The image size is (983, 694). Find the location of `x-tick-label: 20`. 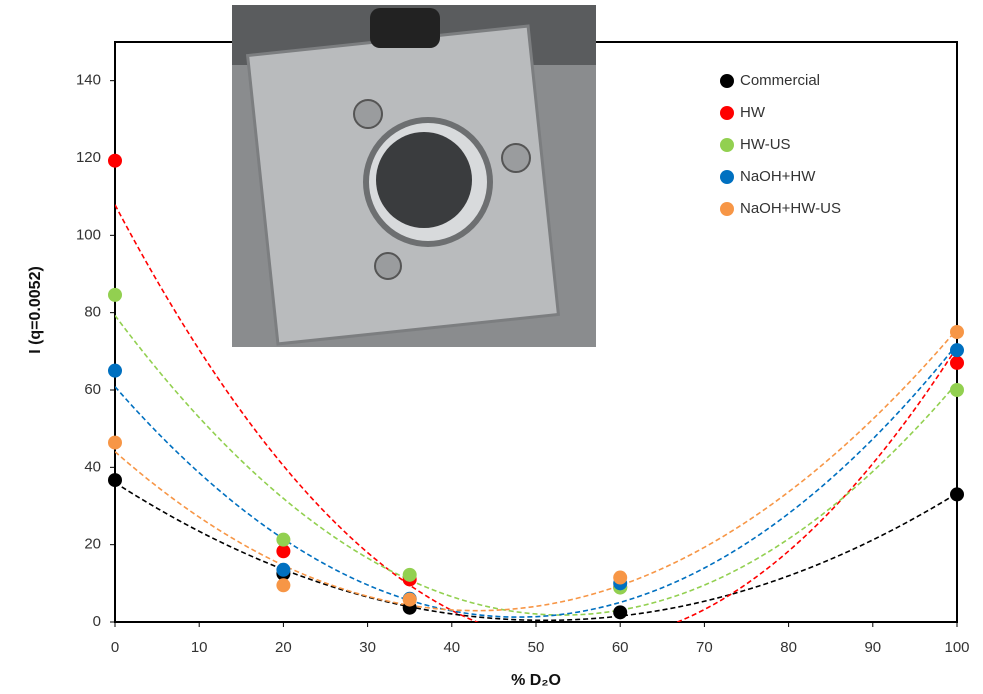

x-tick-label: 20 is located at coordinates (283, 647).